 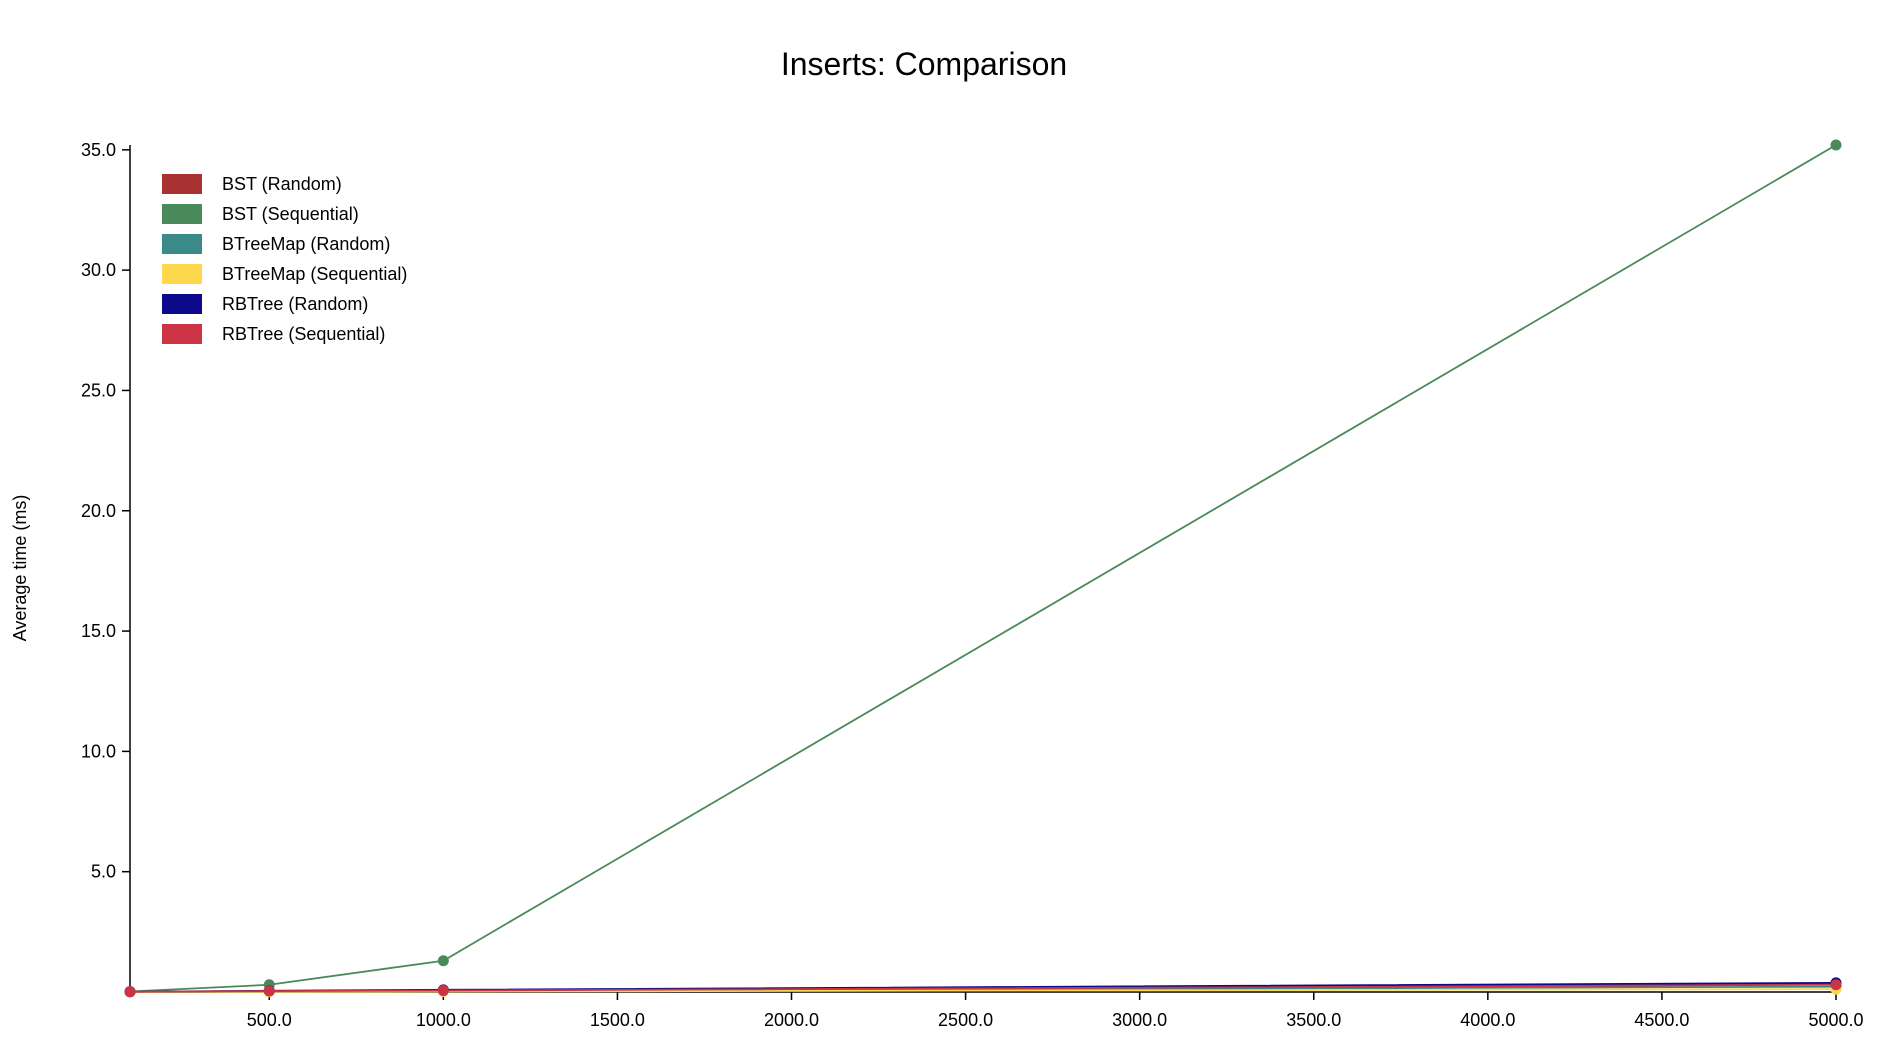 I want to click on x-tick-label: 500.0, so click(x=269, y=1020).